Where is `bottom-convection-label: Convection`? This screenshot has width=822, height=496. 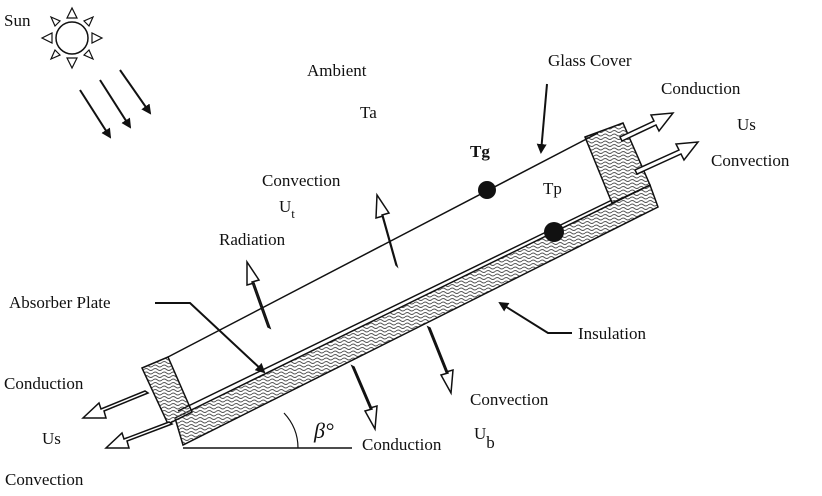 bottom-convection-label: Convection is located at coordinates (509, 399).